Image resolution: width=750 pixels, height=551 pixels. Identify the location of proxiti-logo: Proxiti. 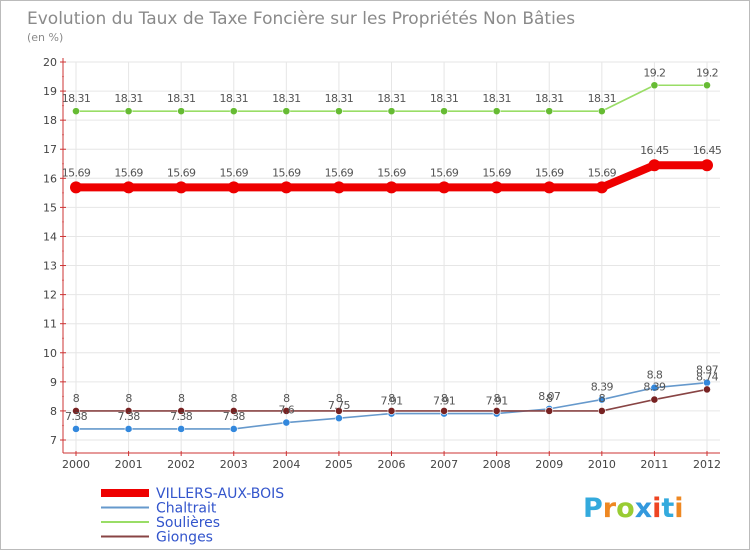
(633, 508).